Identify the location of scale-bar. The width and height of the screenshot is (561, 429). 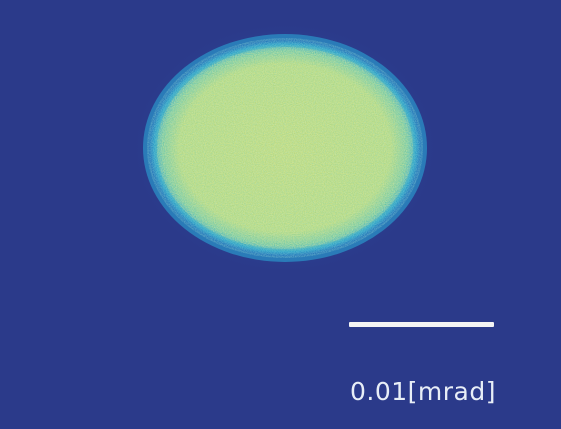
(421, 324).